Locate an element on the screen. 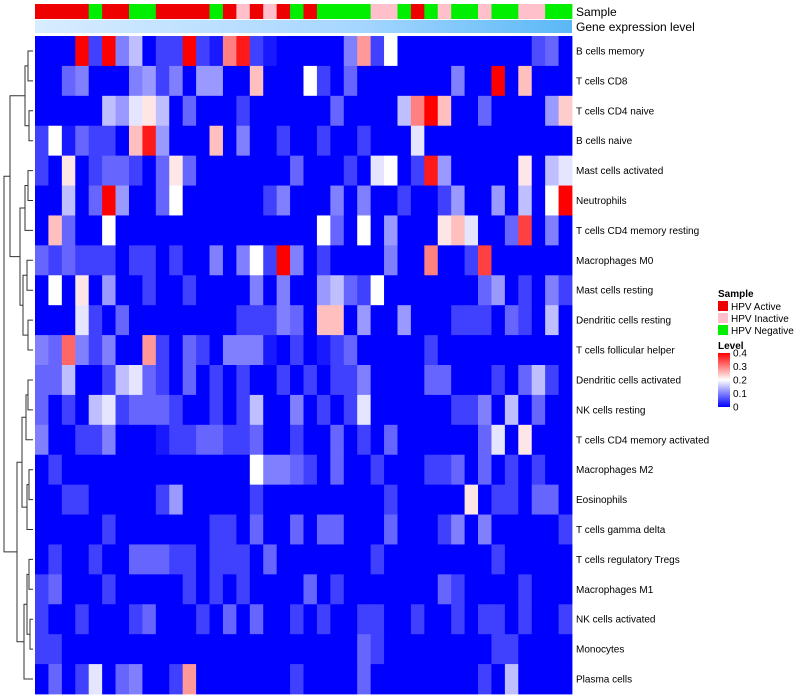  row-label: NK cells activated is located at coordinates (615, 620).